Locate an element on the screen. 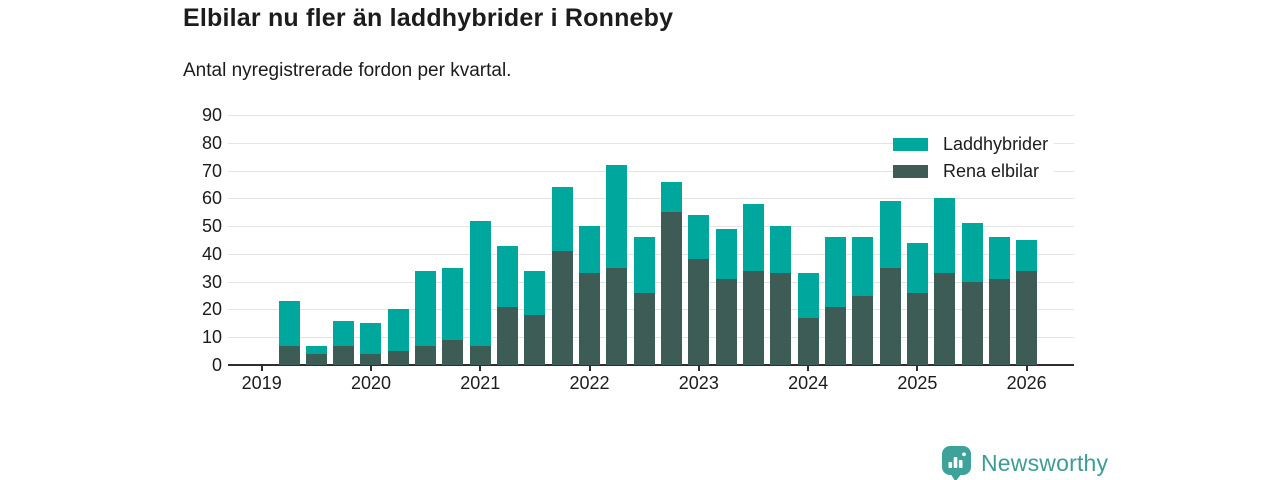 The height and width of the screenshot is (480, 1280). legend: Laddhybrider Rena elbilar is located at coordinates (974, 158).